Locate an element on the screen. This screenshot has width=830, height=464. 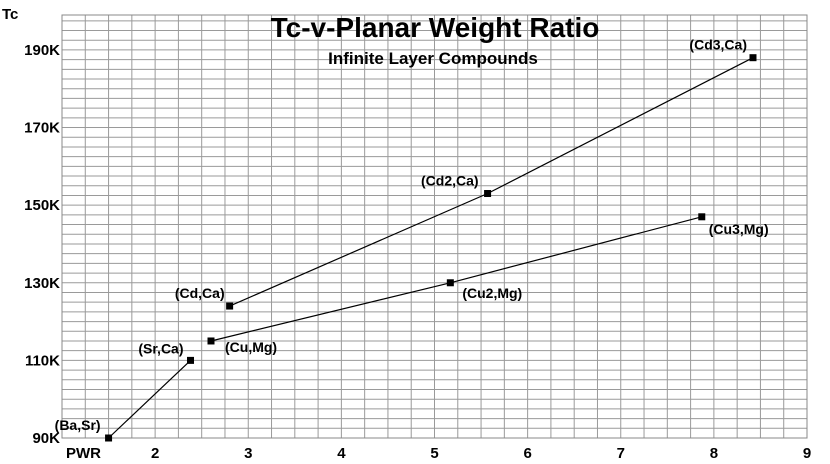
x-tick-label: 3 is located at coordinates (248, 453).